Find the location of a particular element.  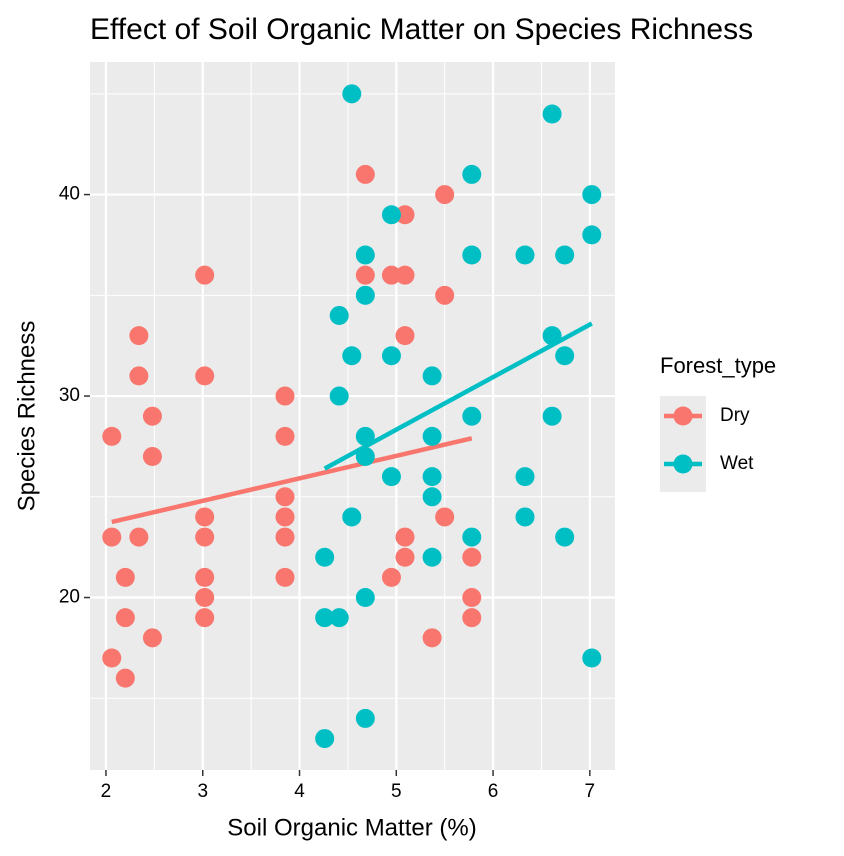

legend-title: Forest_type is located at coordinates (718, 365).